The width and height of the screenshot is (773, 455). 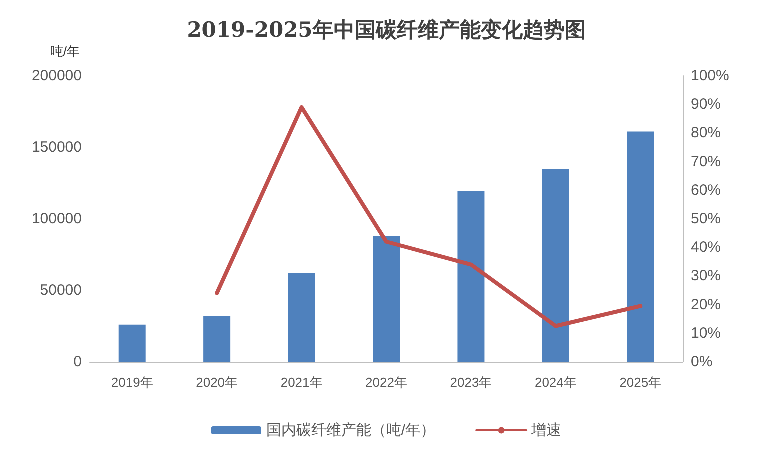 I want to click on legend-label: 国内碳纤维产能（吨/年）, so click(x=351, y=430).